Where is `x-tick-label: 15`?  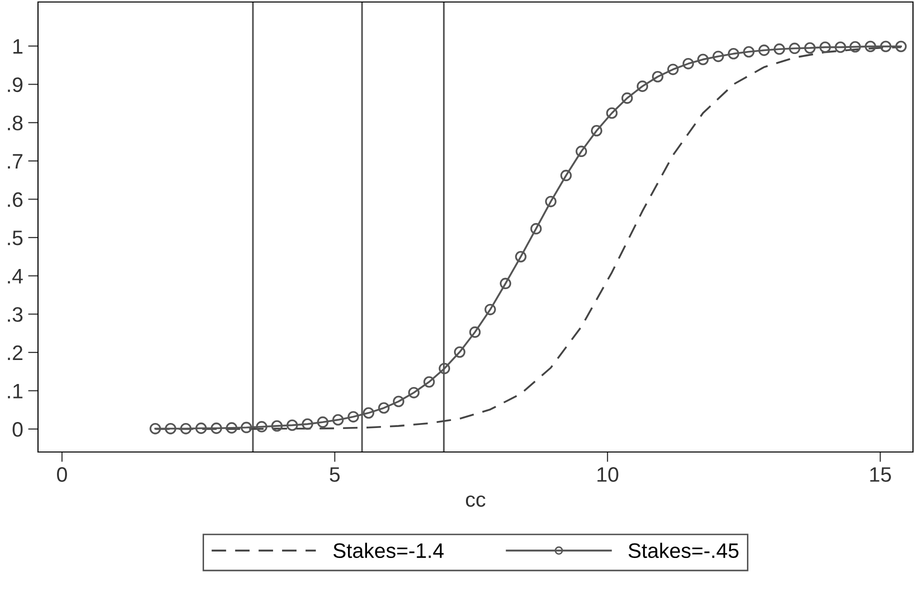
x-tick-label: 15 is located at coordinates (880, 474).